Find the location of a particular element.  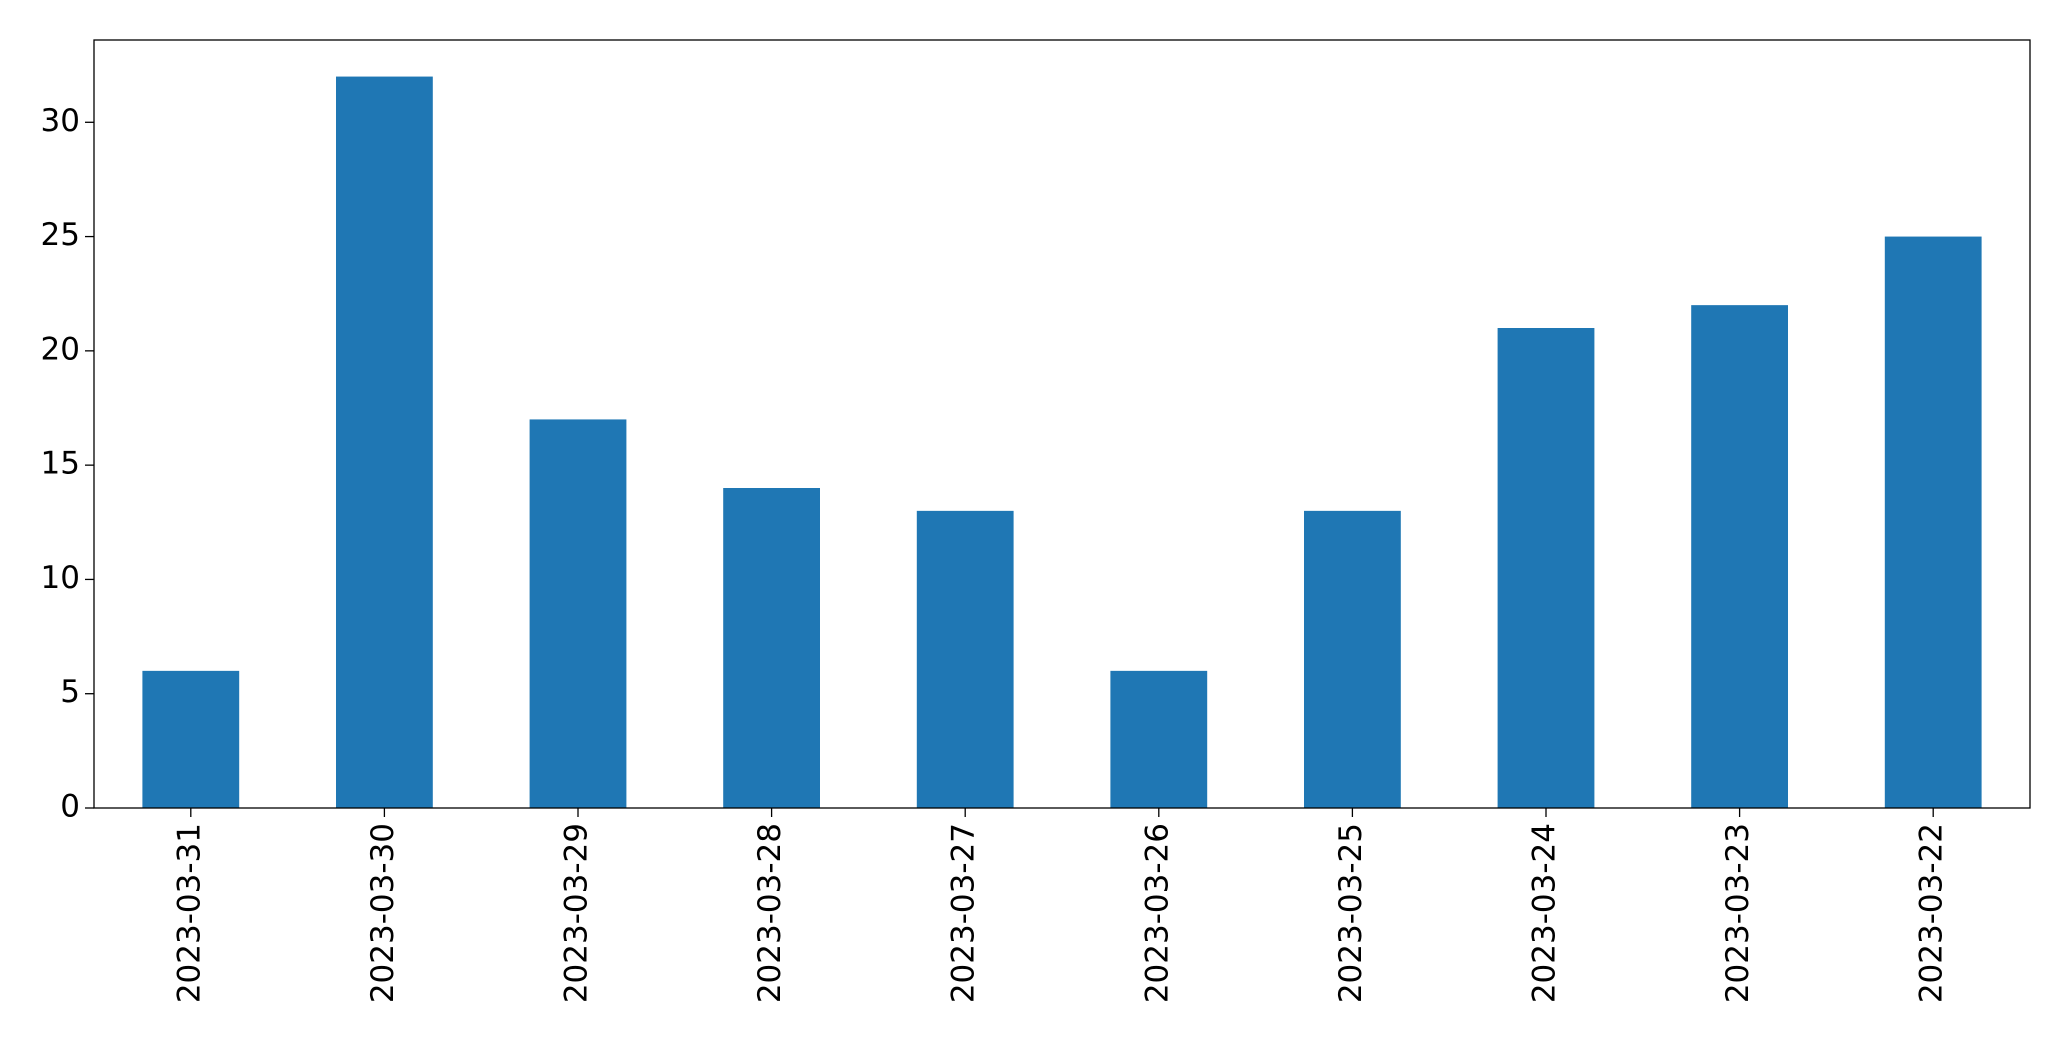

x-tick-label: 2023-03-29 is located at coordinates (577, 913).